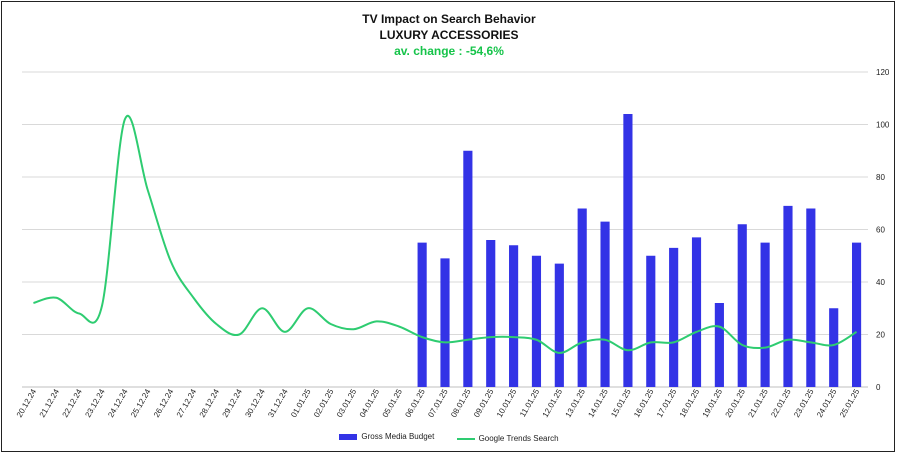 Image resolution: width=898 pixels, height=455 pixels. I want to click on x-tick-label: 08.01.25, so click(461, 403).